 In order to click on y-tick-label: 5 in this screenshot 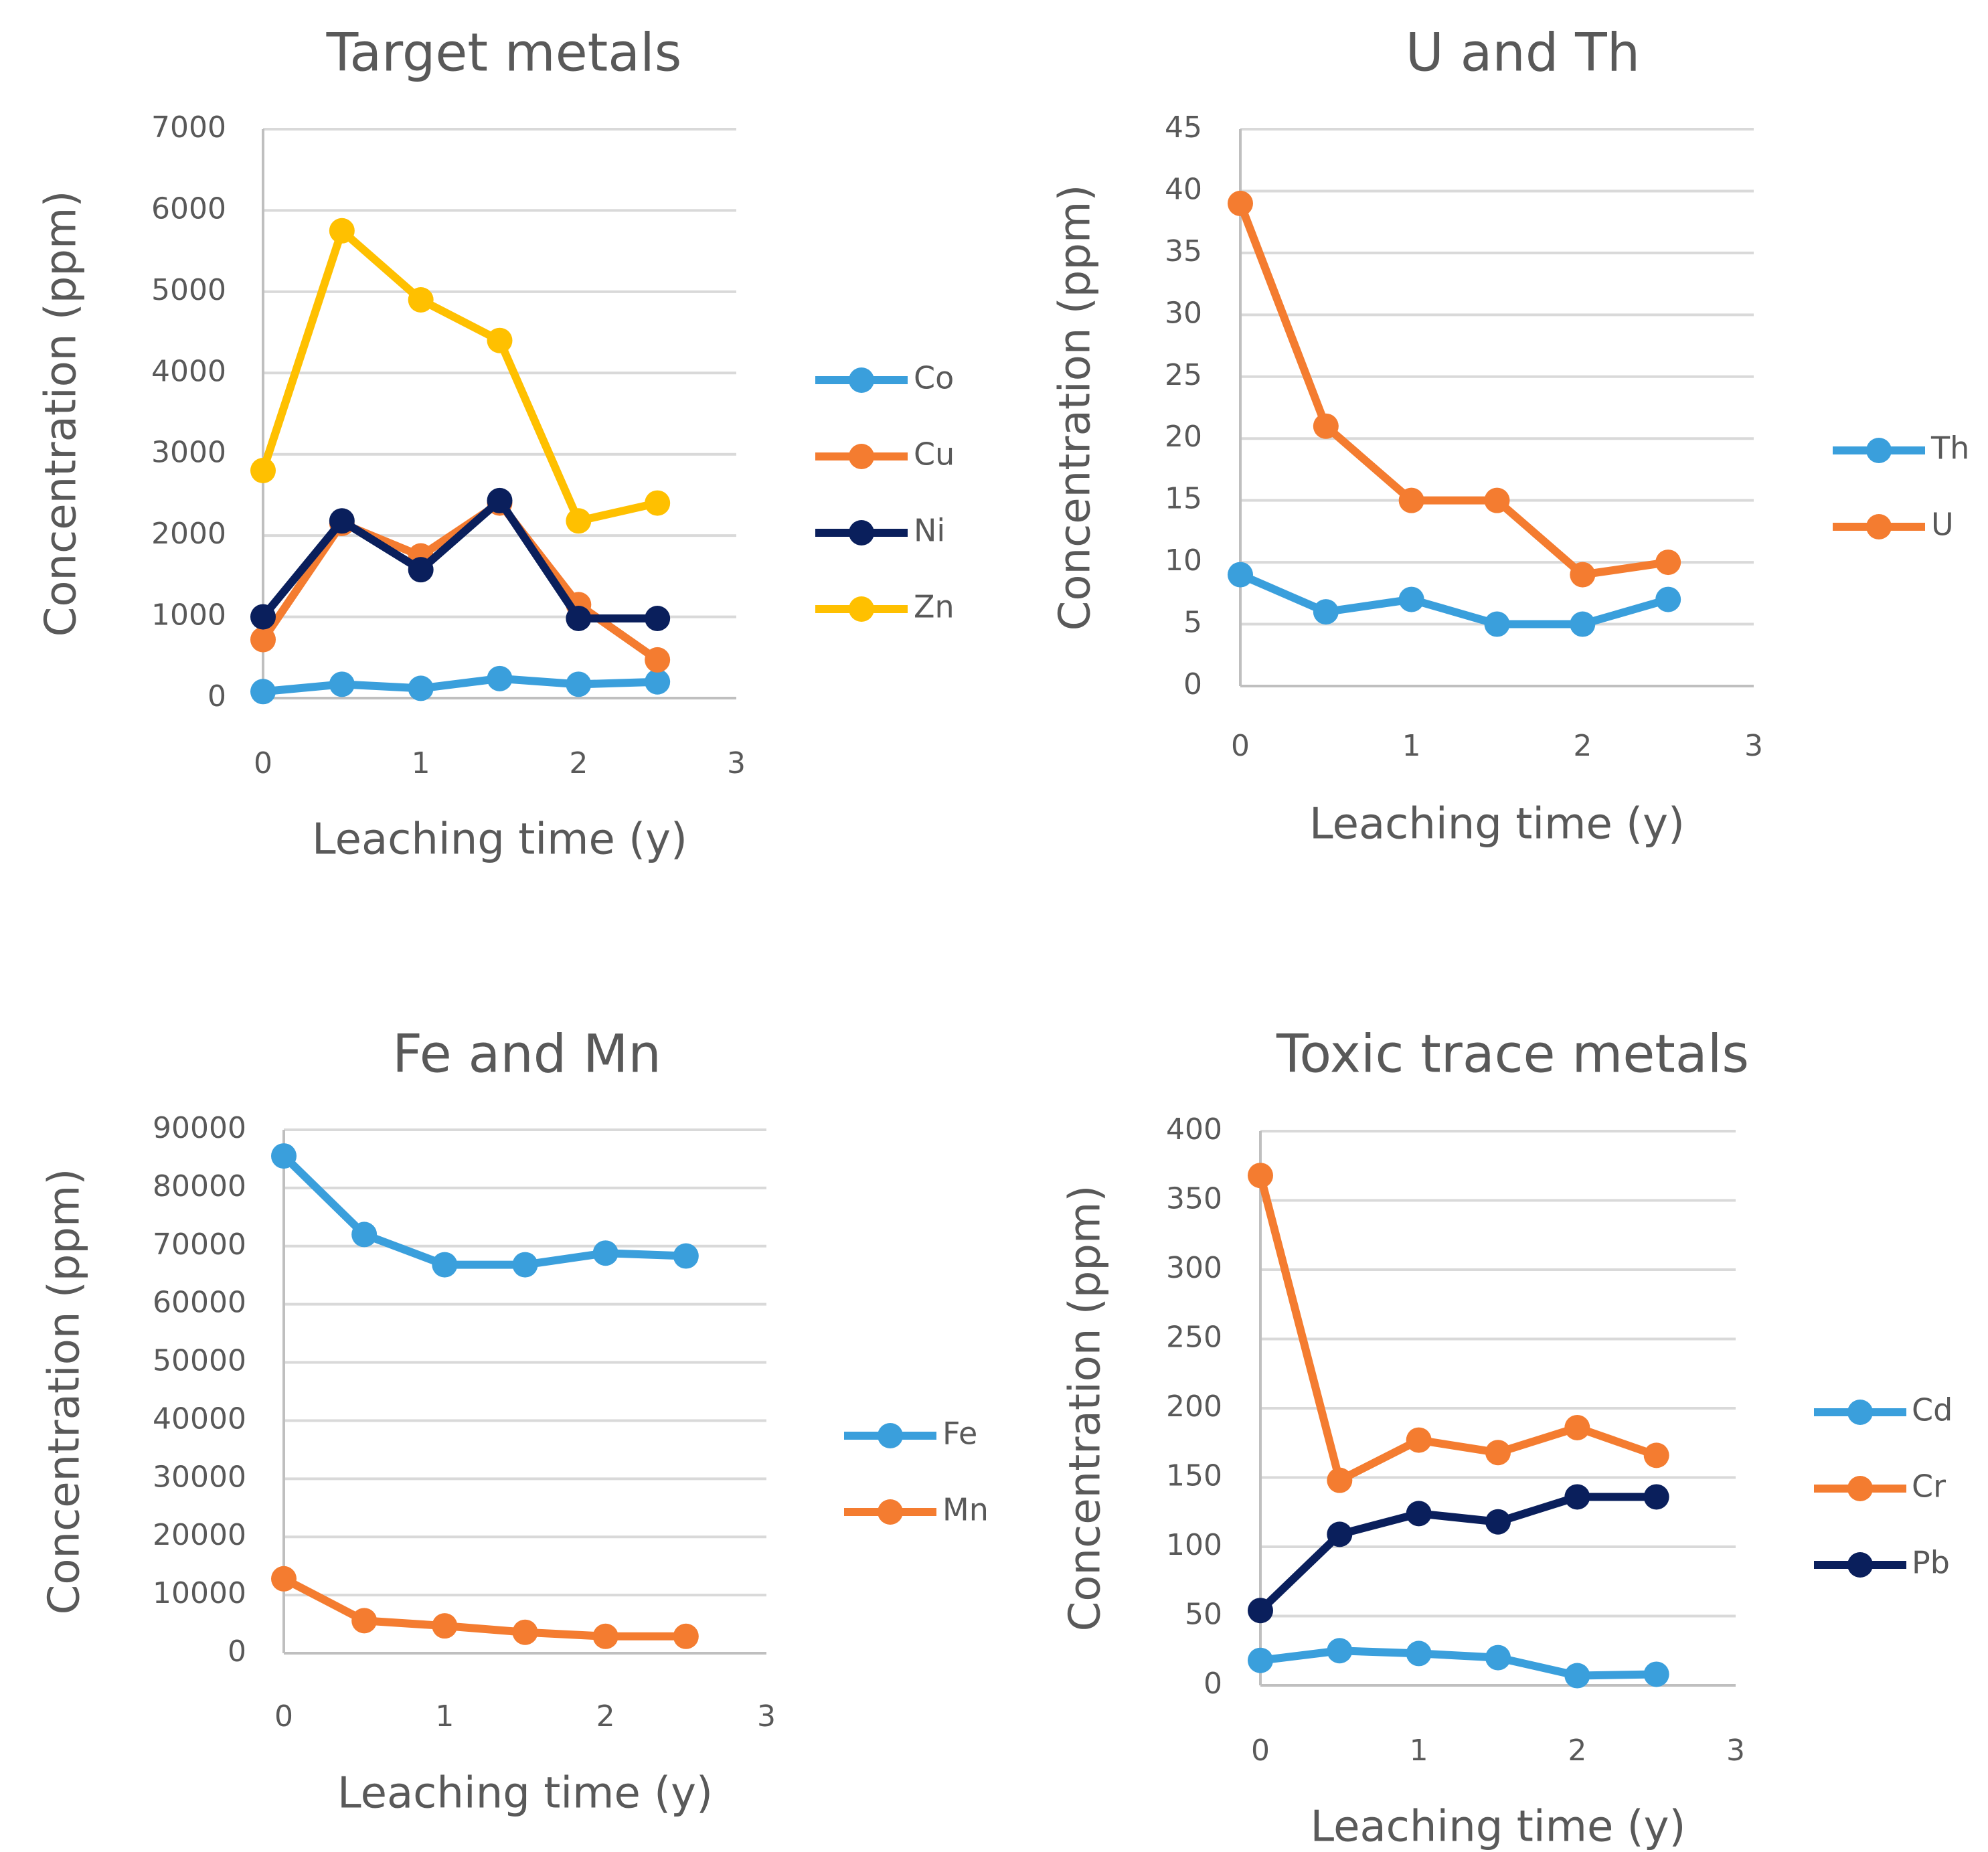, I will do `click(1193, 623)`.